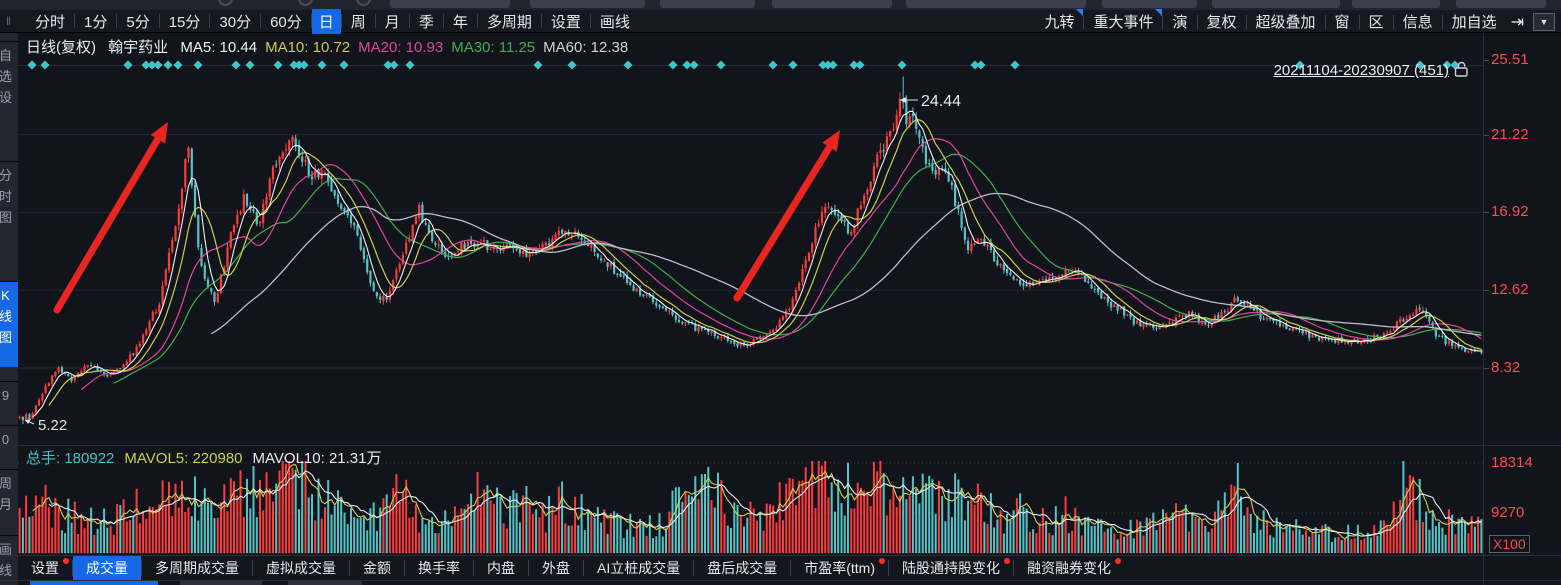 The height and width of the screenshot is (585, 1561). I want to click on indicator-tab-2: 多周期成交量, so click(197, 568).